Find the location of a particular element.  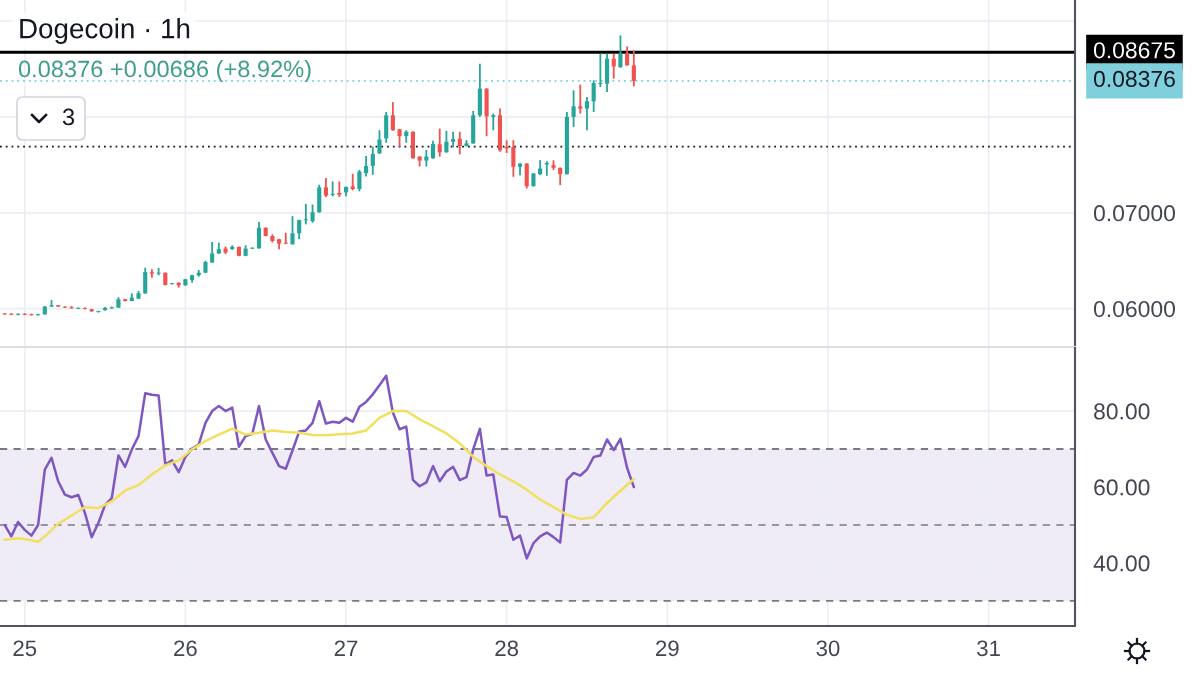

text: Dogecoin · 1h is located at coordinates (105, 31).